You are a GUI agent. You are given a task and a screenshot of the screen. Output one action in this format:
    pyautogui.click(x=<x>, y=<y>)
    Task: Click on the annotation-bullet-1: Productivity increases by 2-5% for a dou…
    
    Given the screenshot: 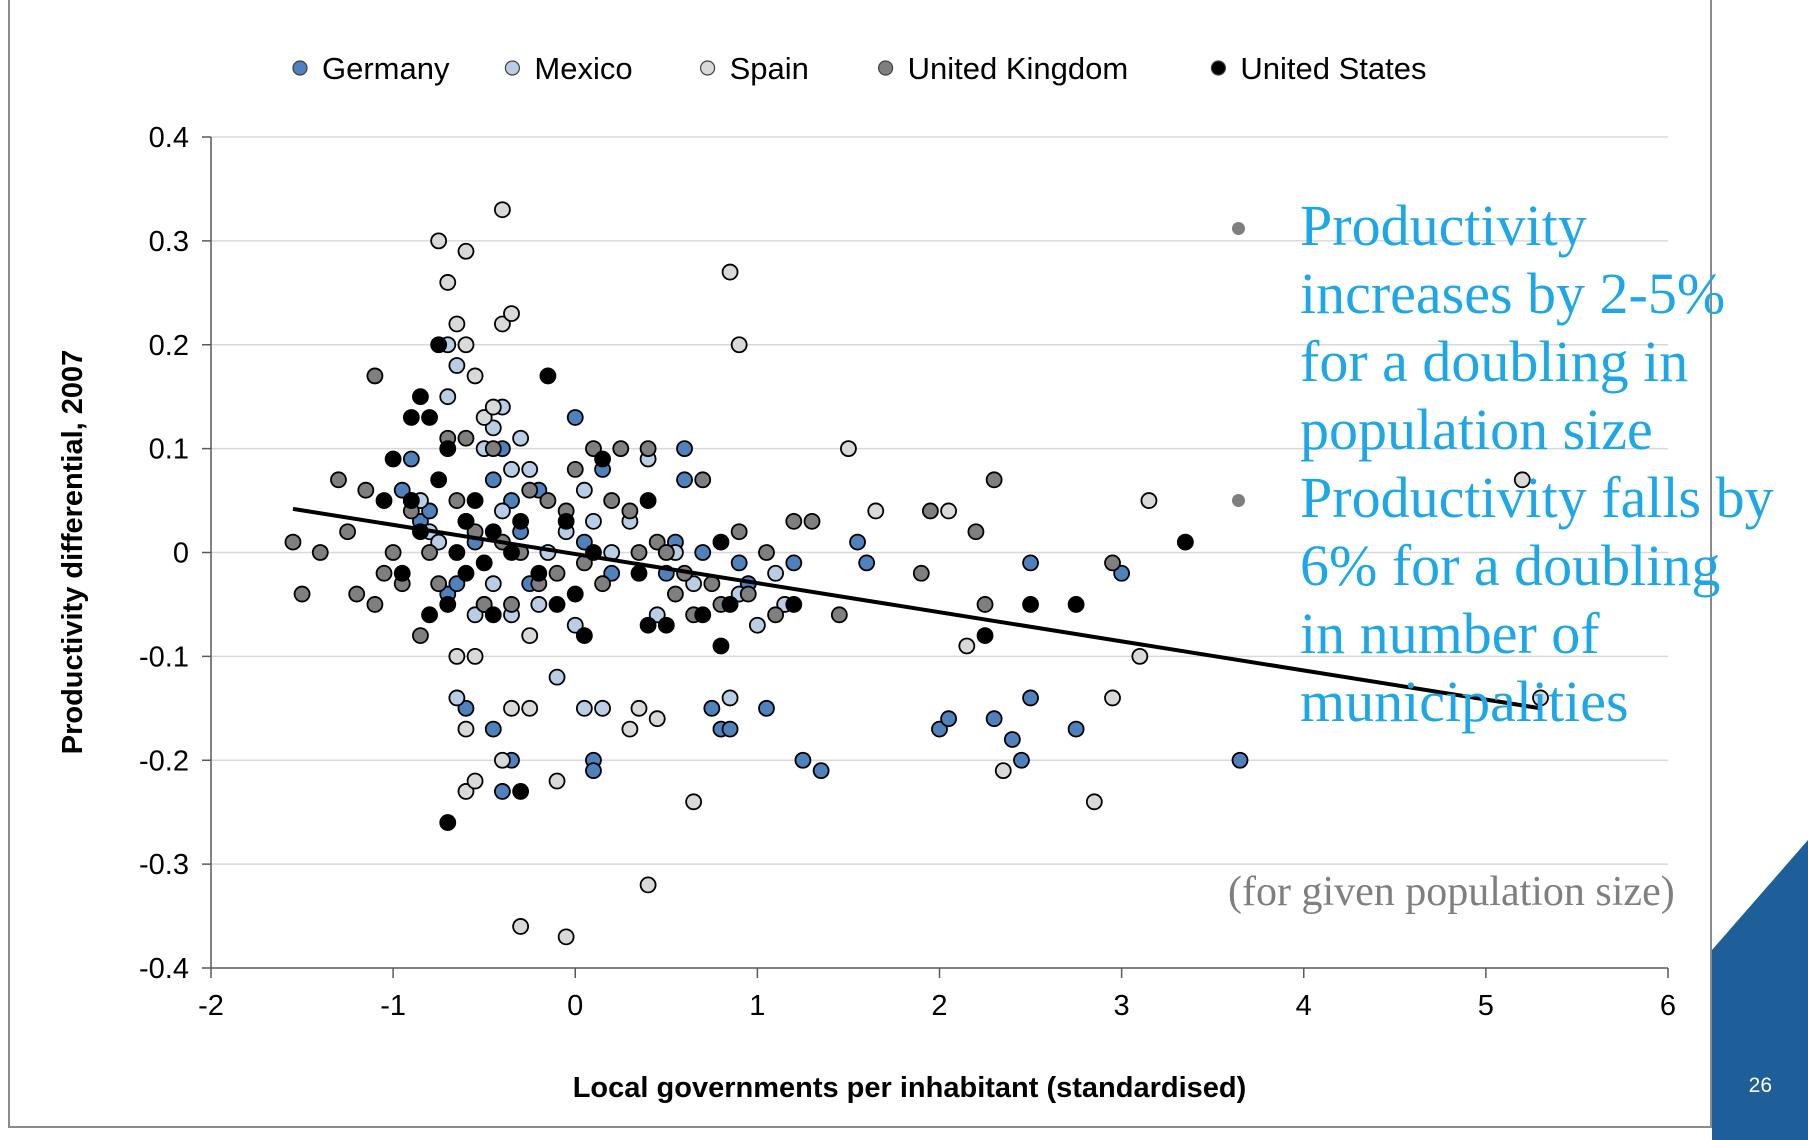 What is the action you would take?
    pyautogui.click(x=1500, y=328)
    